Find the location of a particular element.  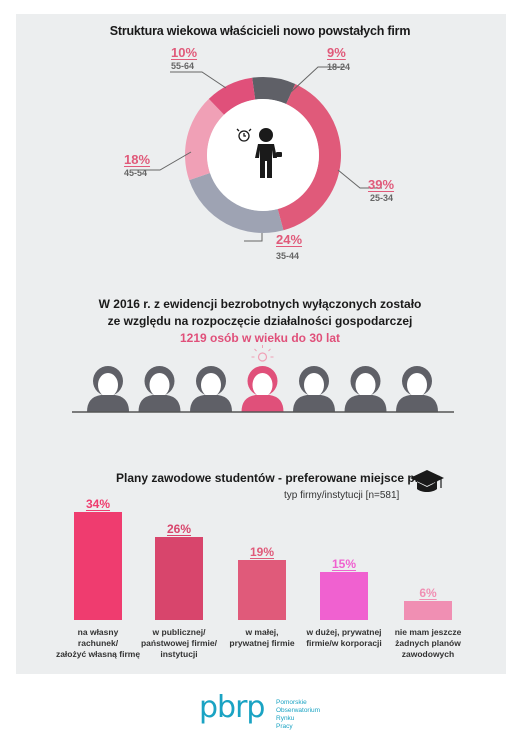

bar-chart-subtitle: typ firmy/instytucji [n=581] is located at coordinates (342, 495).